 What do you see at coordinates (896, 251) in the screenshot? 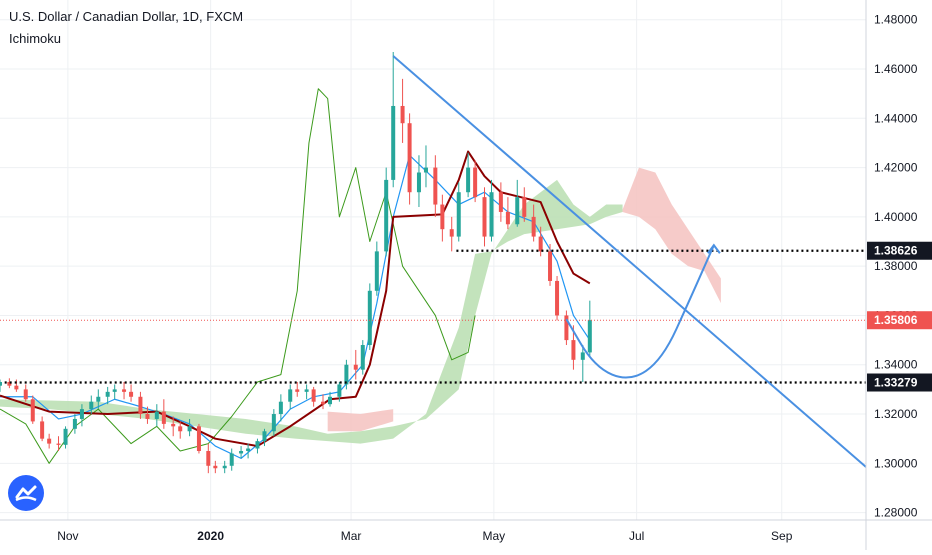
I see `level-price-label: 1.38626` at bounding box center [896, 251].